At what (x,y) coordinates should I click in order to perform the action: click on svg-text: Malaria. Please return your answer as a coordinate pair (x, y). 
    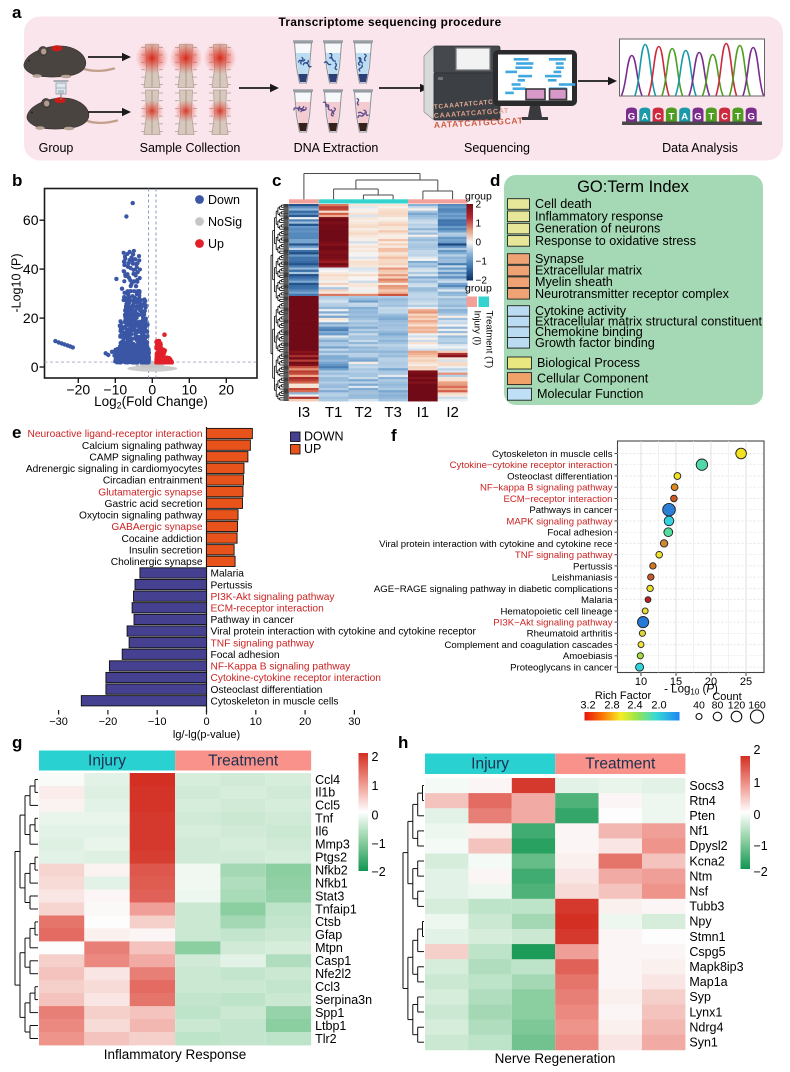
    Looking at the image, I should click on (597, 600).